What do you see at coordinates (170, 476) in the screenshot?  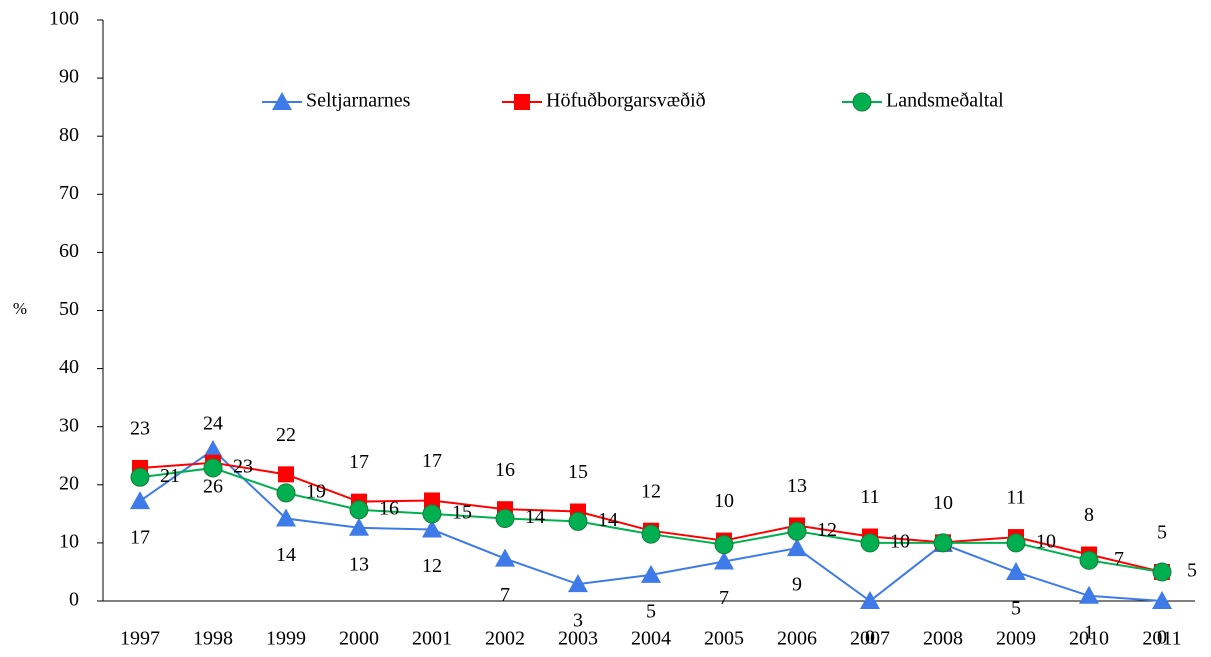 I see `data-label: 21` at bounding box center [170, 476].